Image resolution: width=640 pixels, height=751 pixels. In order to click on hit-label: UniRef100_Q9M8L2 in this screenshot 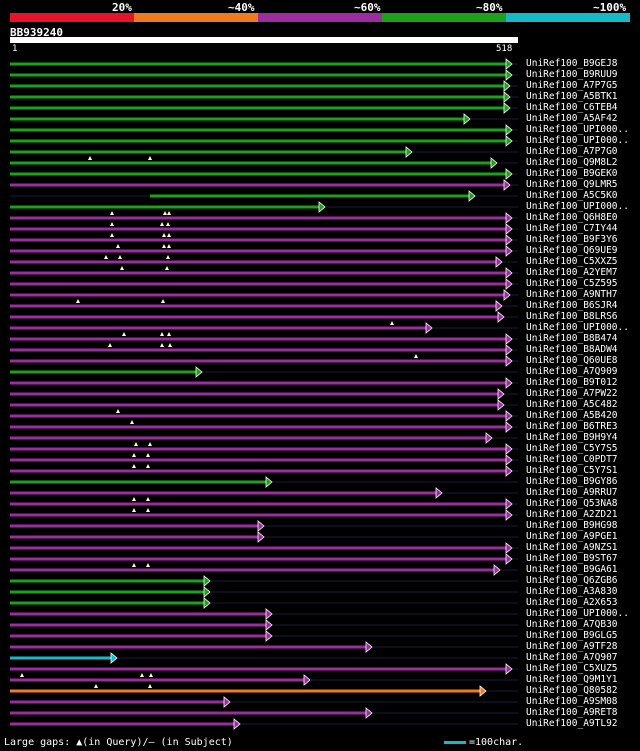, I will do `click(572, 162)`.